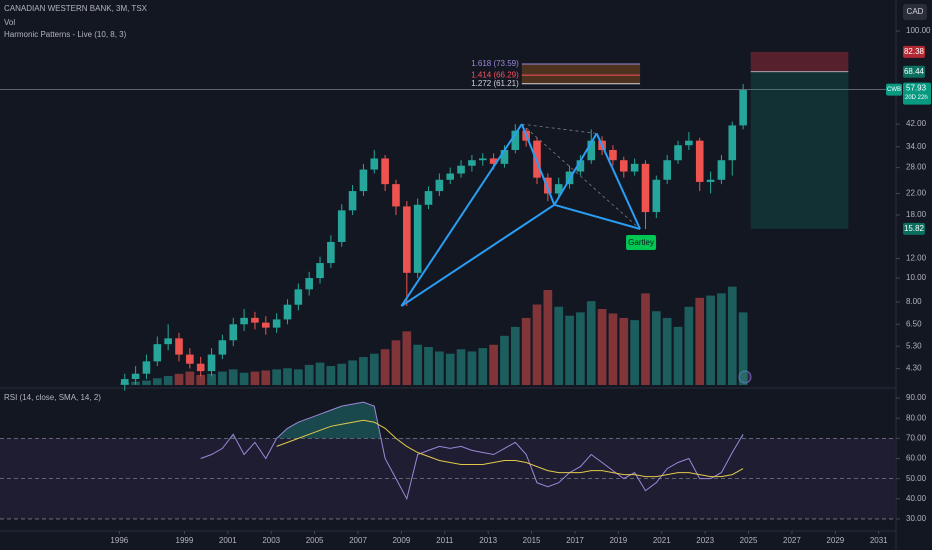  What do you see at coordinates (488, 540) in the screenshot?
I see `x-tick-label: 2013` at bounding box center [488, 540].